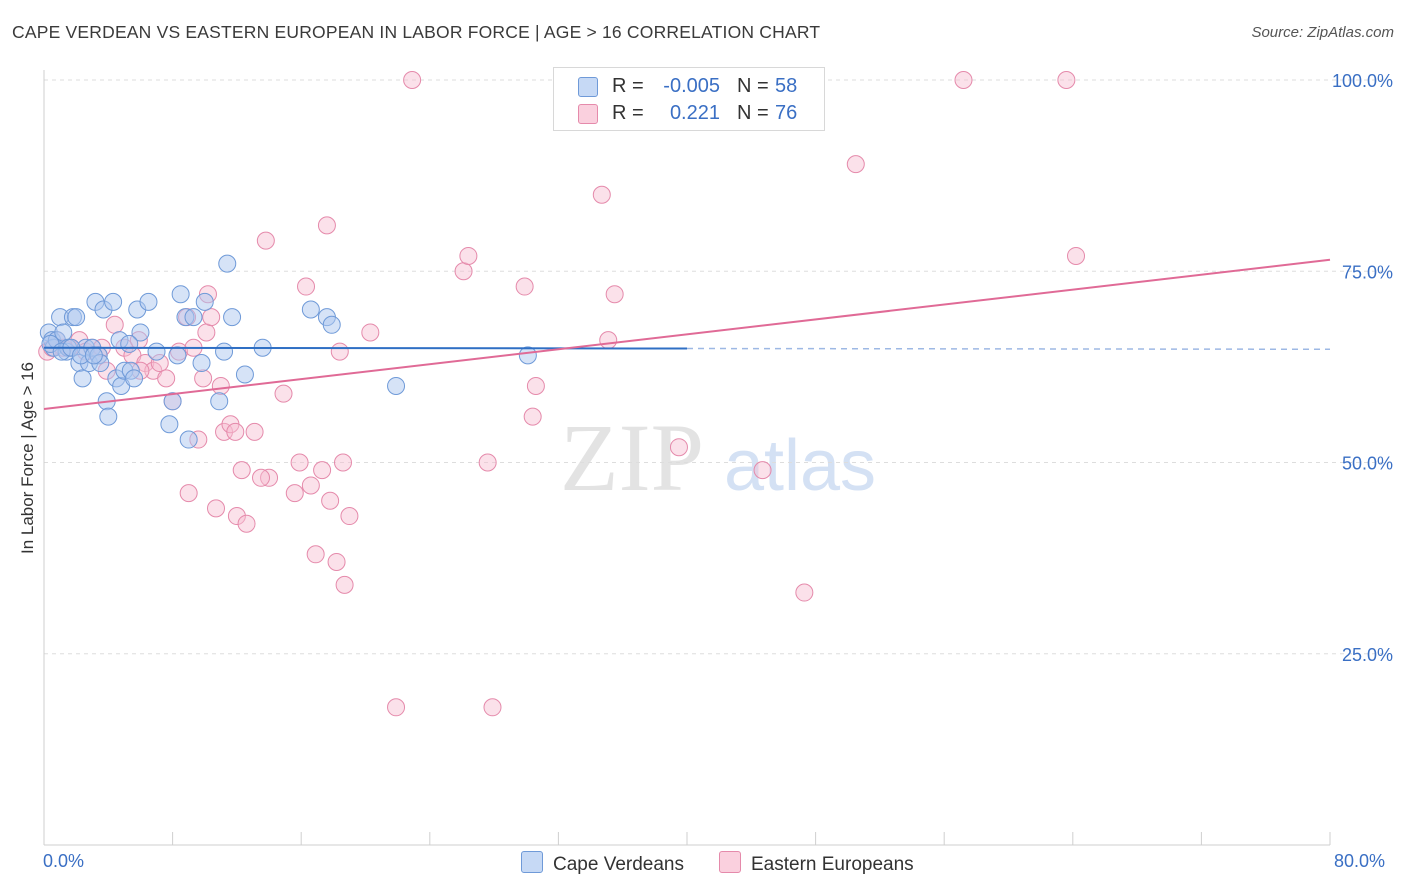 This screenshot has width=1406, height=892. What do you see at coordinates (618, 864) in the screenshot?
I see `legend-label: Cape Verdeans` at bounding box center [618, 864].